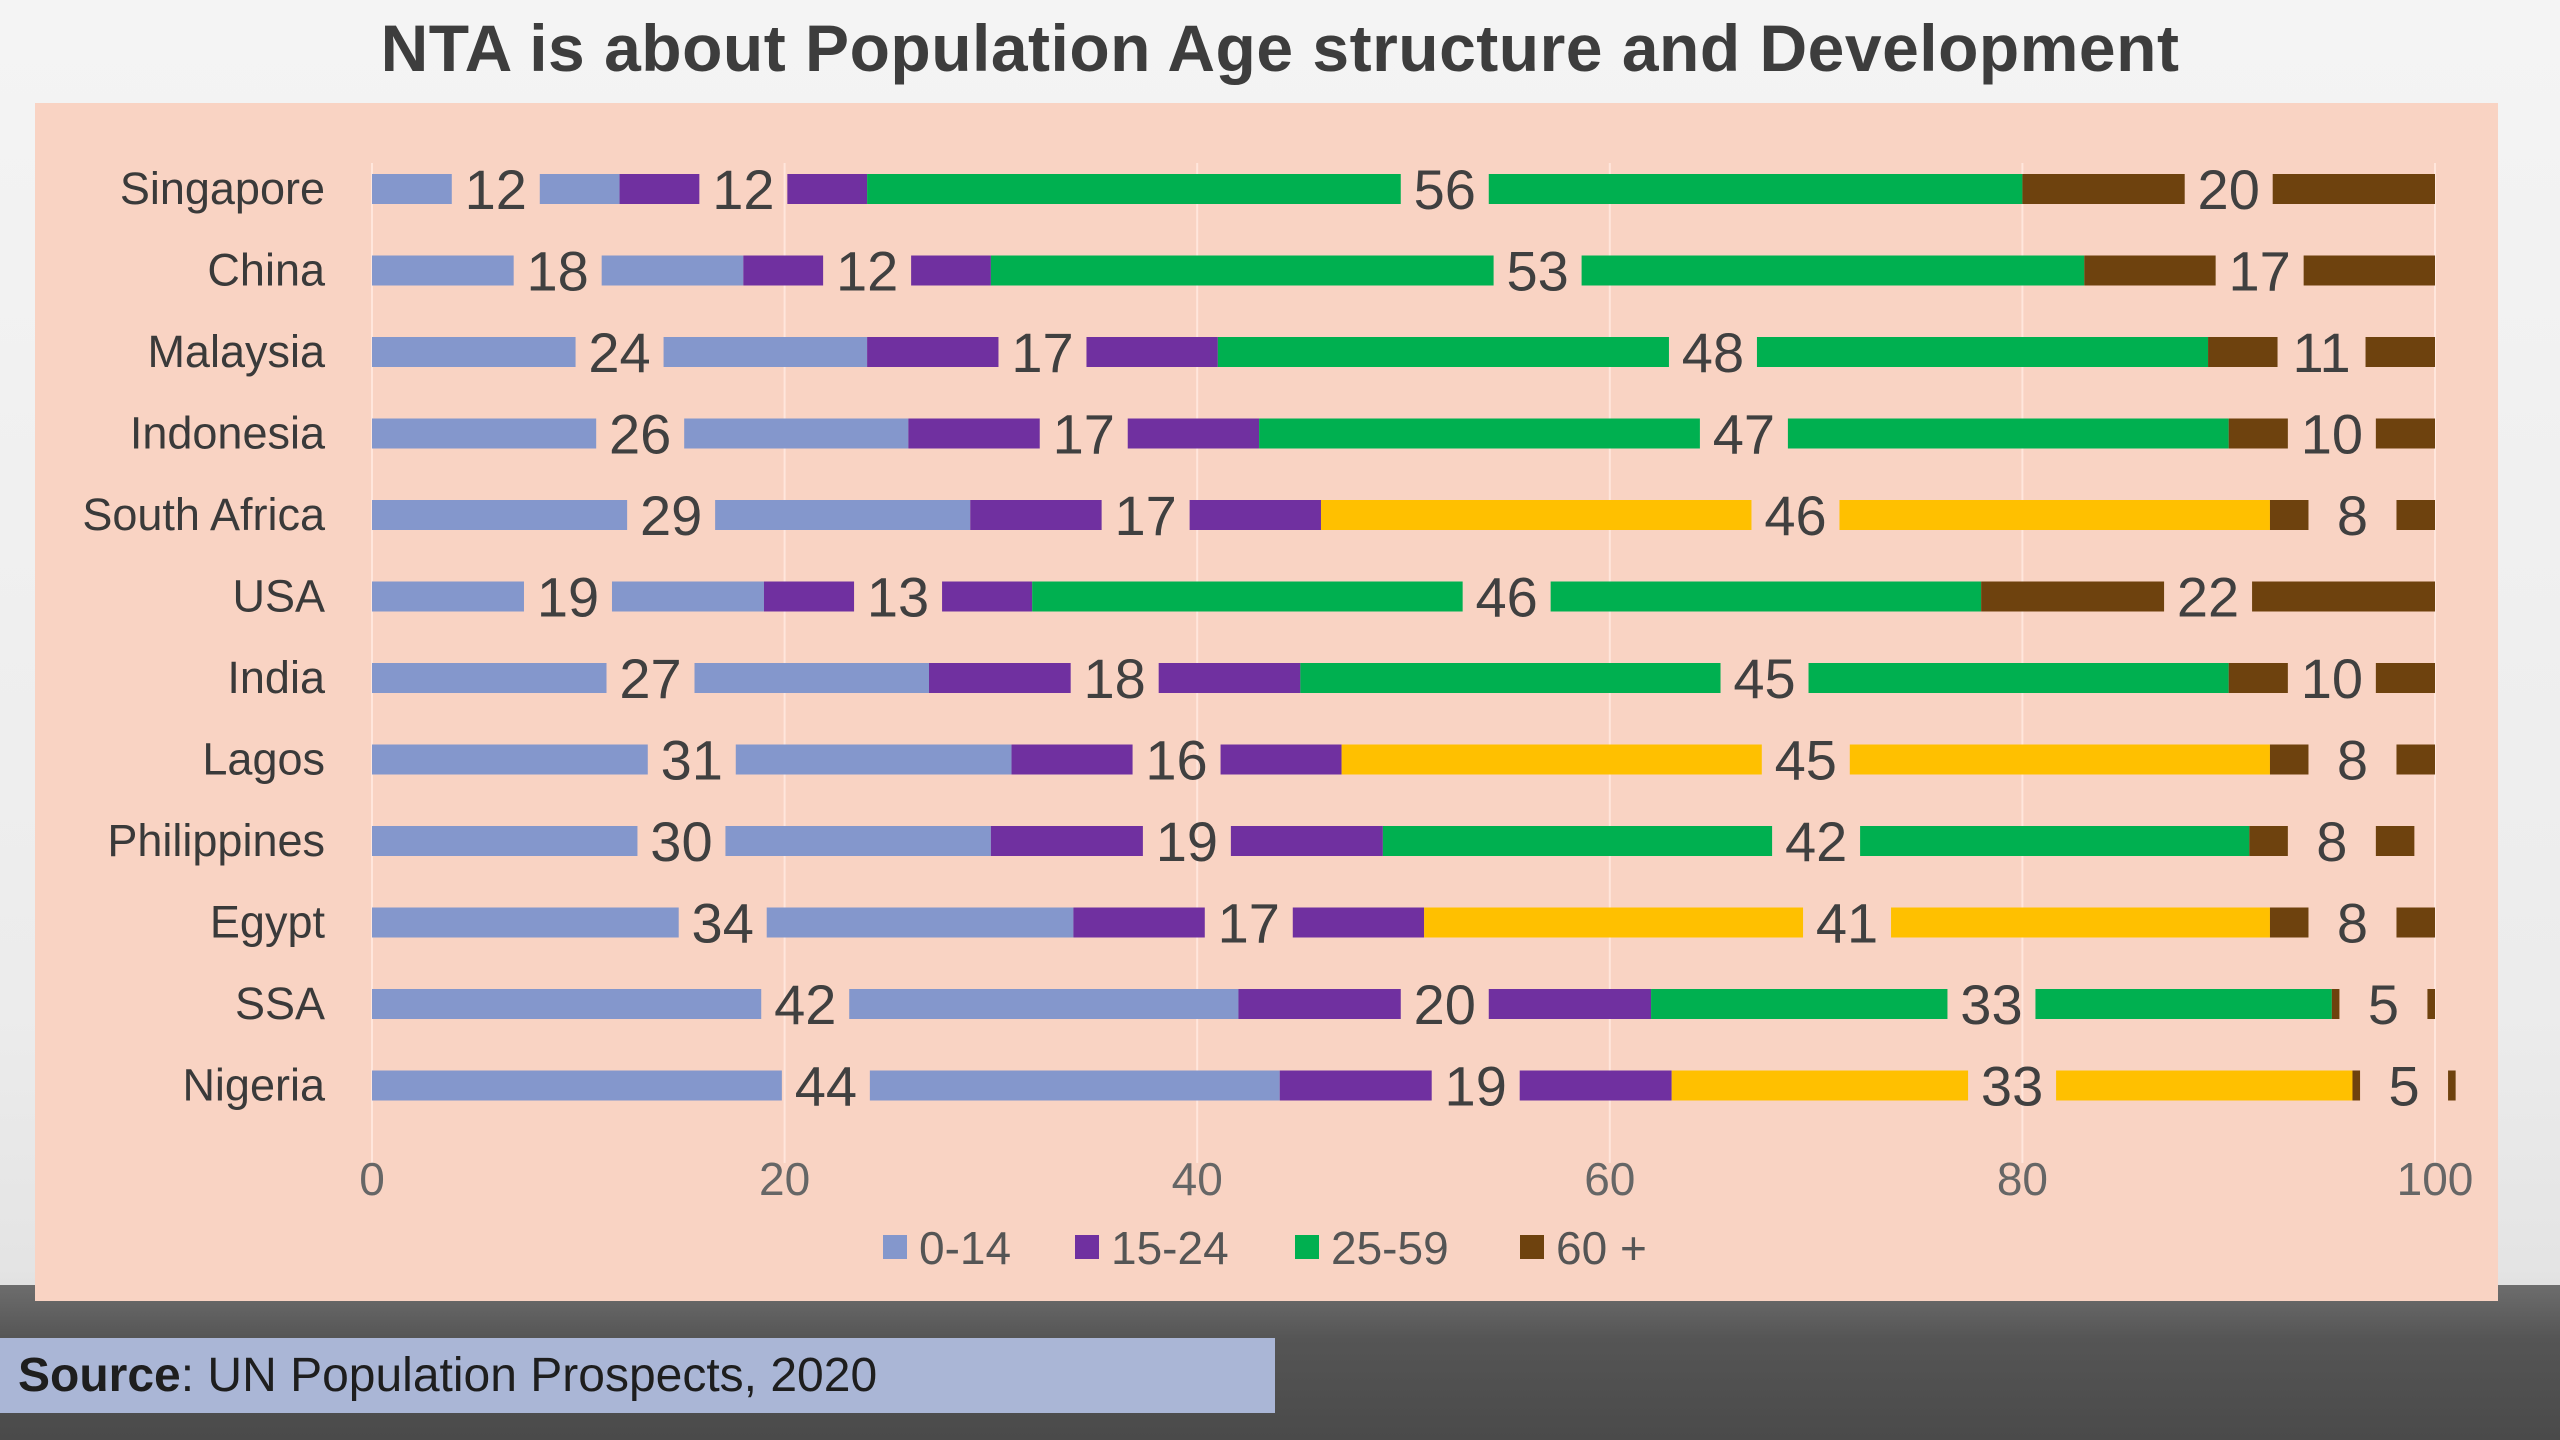  What do you see at coordinates (222, 188) in the screenshot?
I see `category-label: Singapore` at bounding box center [222, 188].